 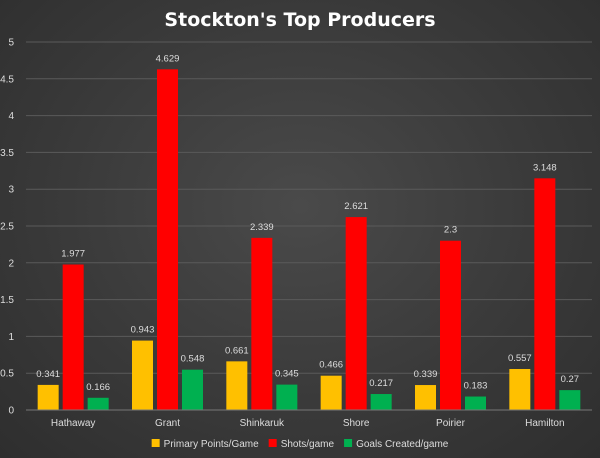 I want to click on bar-goals-created-game-shore, so click(x=381, y=402).